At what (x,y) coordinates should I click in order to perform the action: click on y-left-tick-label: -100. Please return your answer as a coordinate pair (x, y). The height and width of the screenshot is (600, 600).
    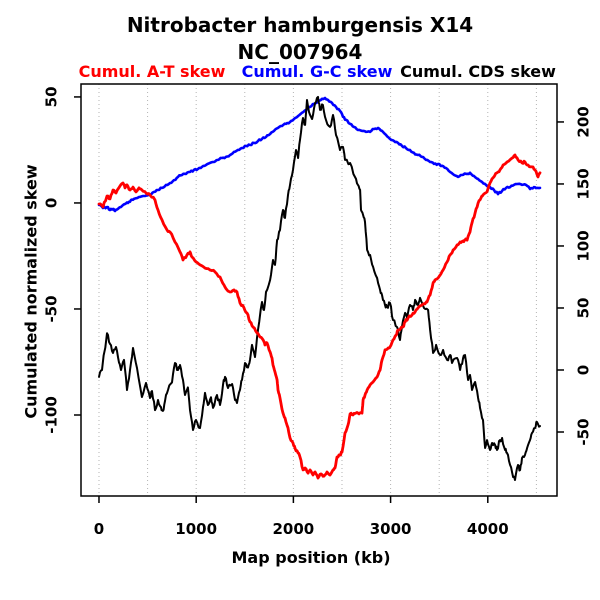
    Looking at the image, I should click on (52, 415).